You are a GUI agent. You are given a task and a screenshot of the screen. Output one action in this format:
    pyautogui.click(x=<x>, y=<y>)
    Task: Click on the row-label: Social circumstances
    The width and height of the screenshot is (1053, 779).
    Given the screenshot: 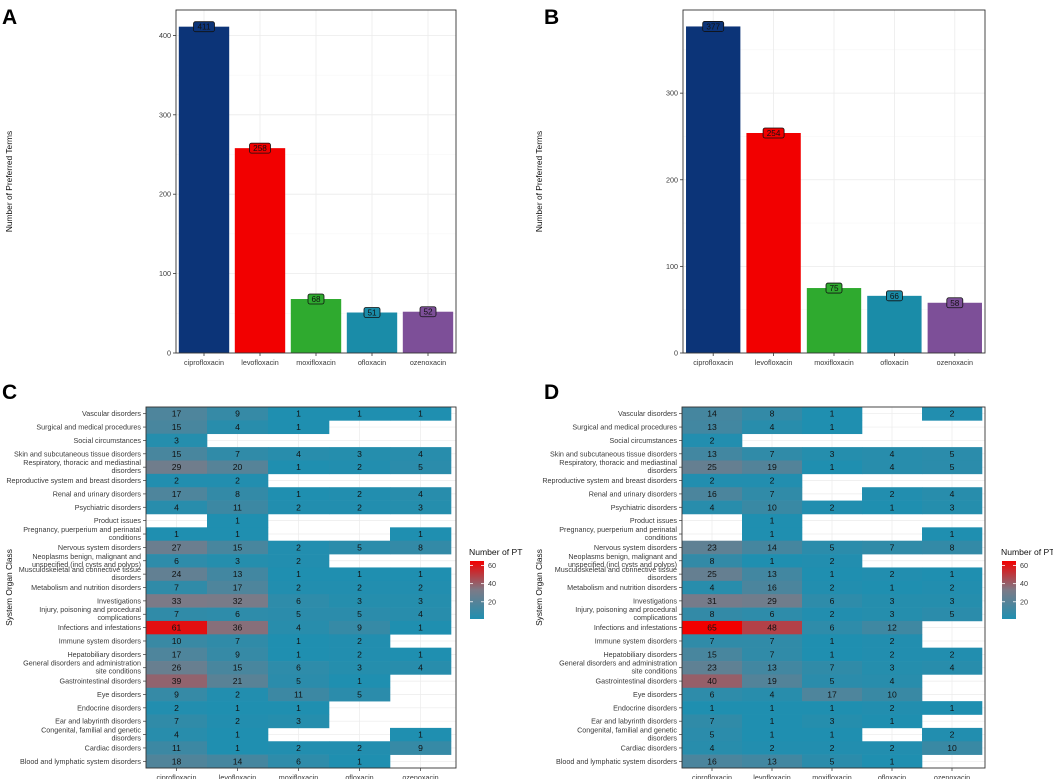 What is the action you would take?
    pyautogui.click(x=107, y=440)
    